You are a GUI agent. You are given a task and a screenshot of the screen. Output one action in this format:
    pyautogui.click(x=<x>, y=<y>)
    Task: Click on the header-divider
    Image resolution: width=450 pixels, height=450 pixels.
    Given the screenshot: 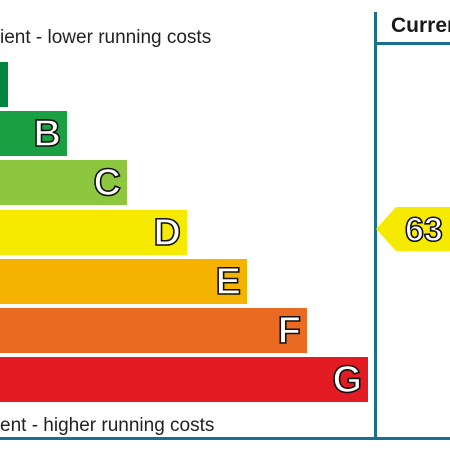 What is the action you would take?
    pyautogui.click(x=412, y=43)
    